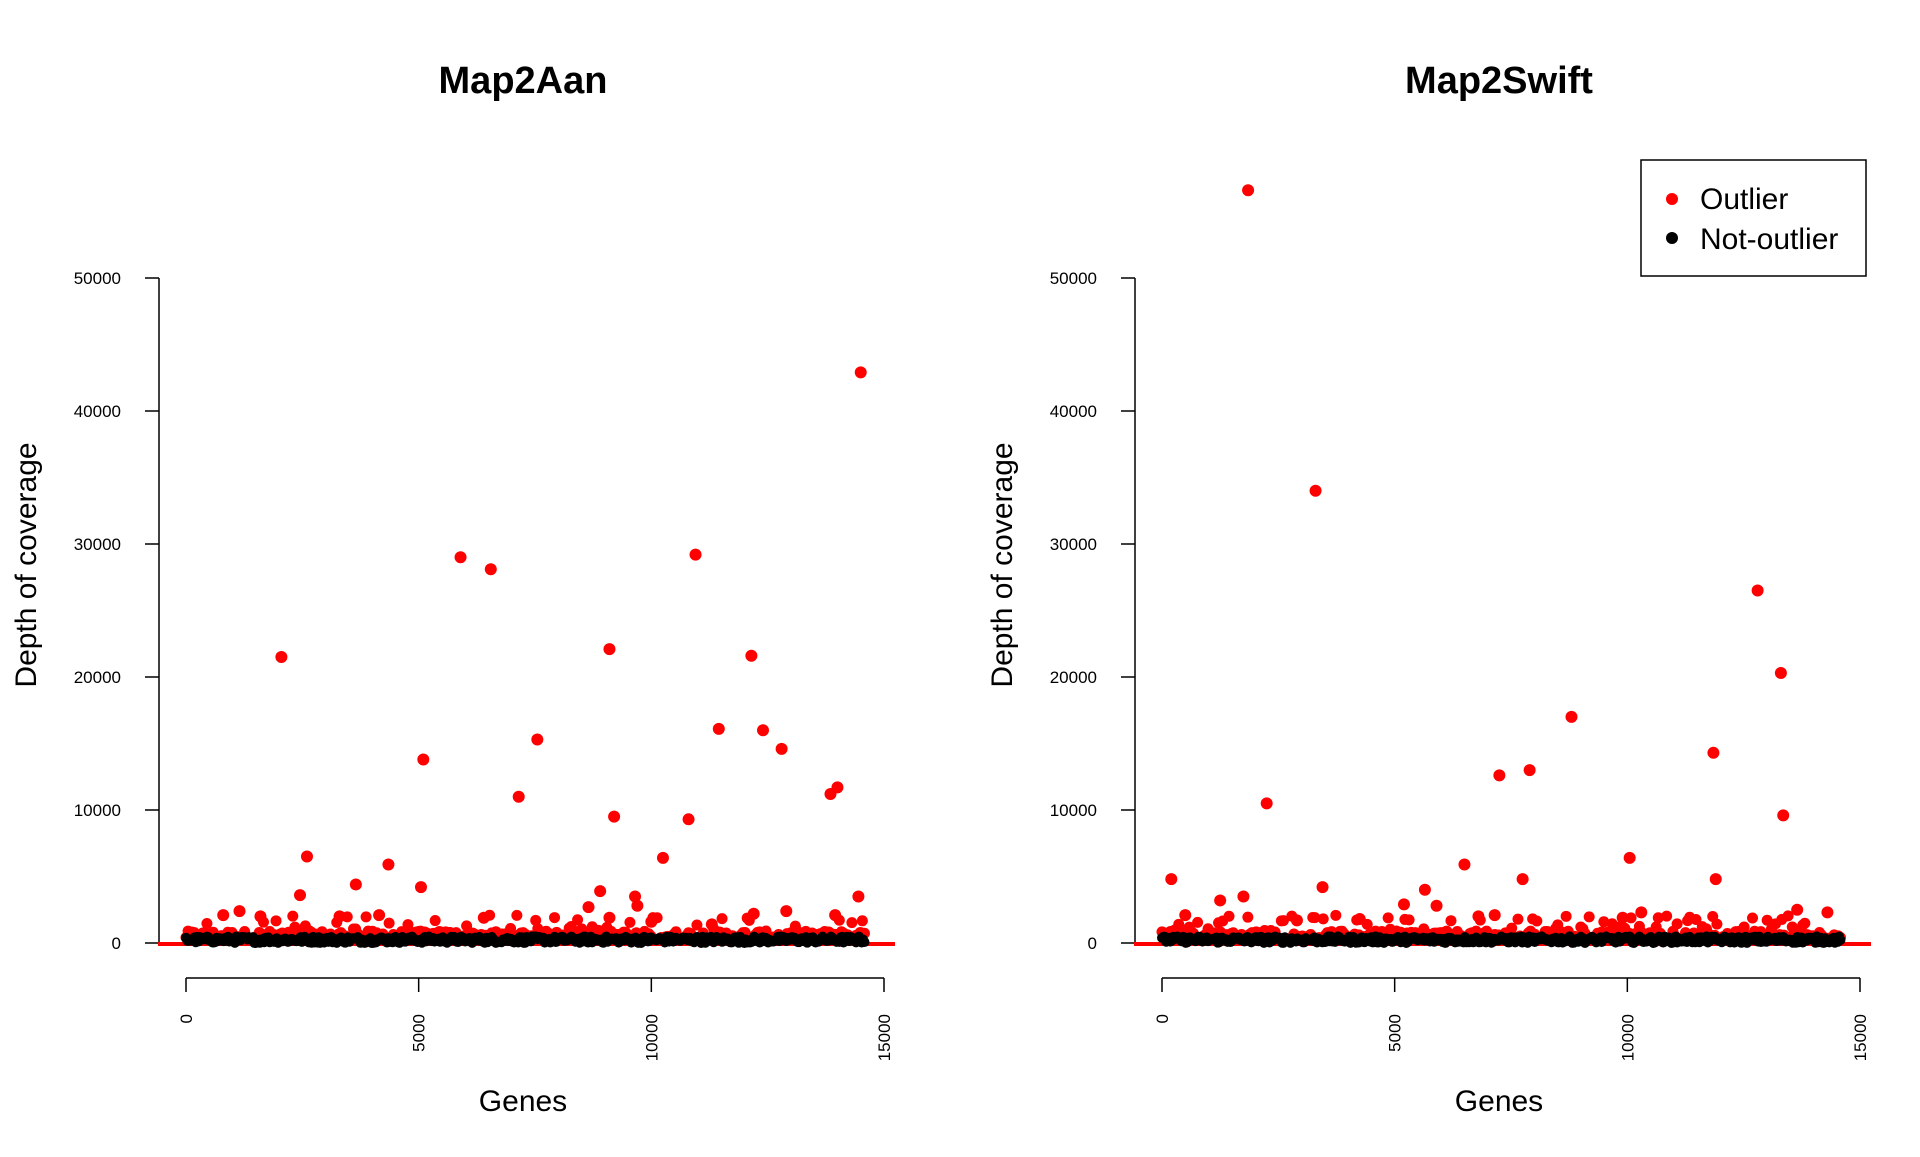  What do you see at coordinates (523, 81) in the screenshot?
I see `chart-title: Map2Aan` at bounding box center [523, 81].